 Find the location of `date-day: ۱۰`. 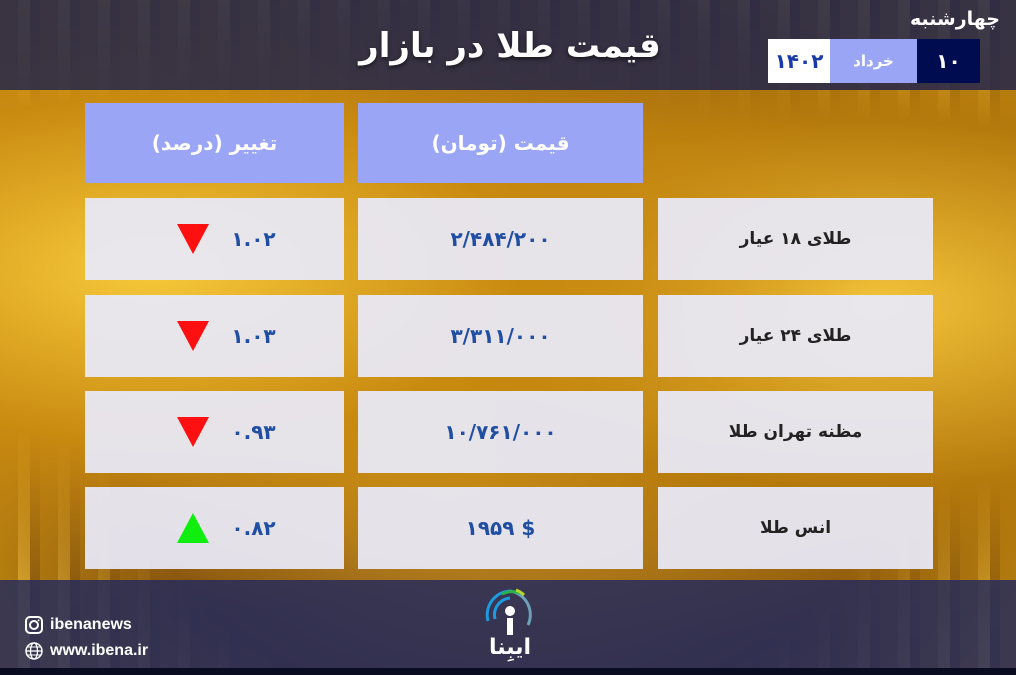

date-day: ۱۰ is located at coordinates (948, 61).